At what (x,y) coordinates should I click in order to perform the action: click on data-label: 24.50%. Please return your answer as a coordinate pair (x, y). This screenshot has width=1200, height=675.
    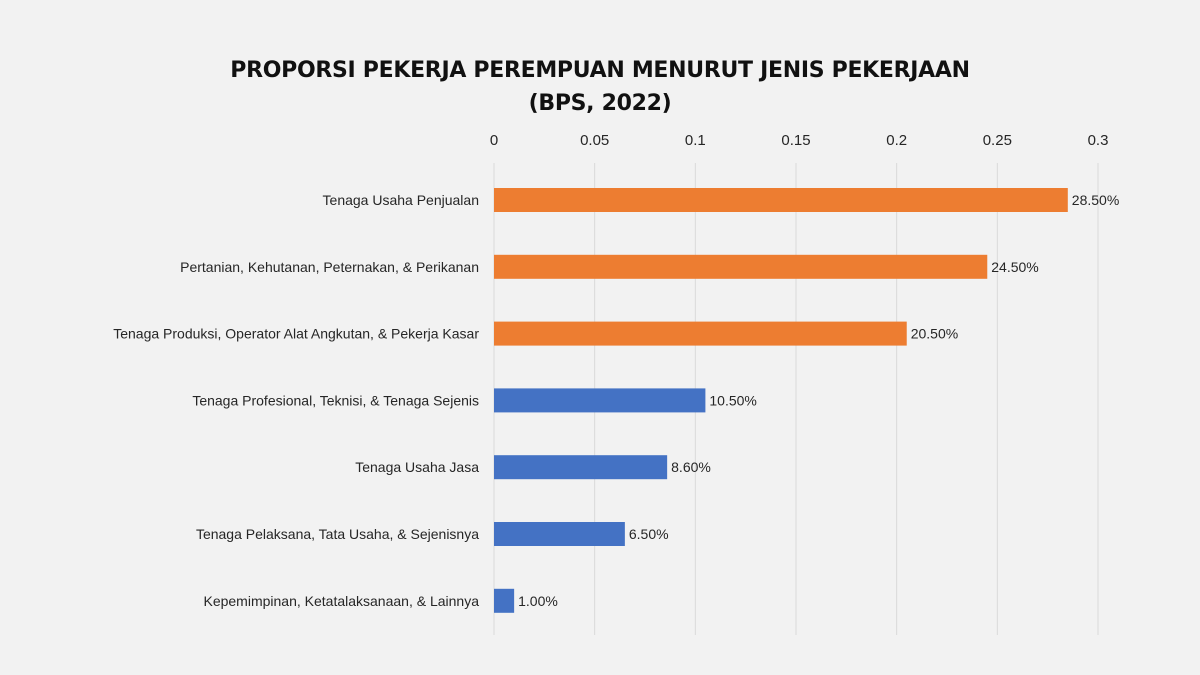
    Looking at the image, I should click on (1014, 267).